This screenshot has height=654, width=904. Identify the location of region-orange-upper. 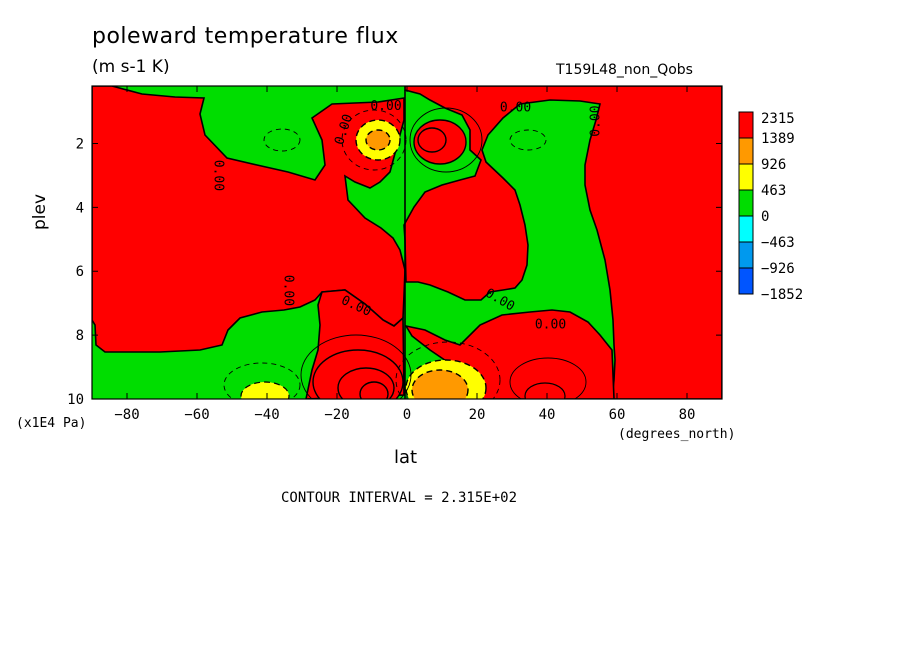
(432, 140).